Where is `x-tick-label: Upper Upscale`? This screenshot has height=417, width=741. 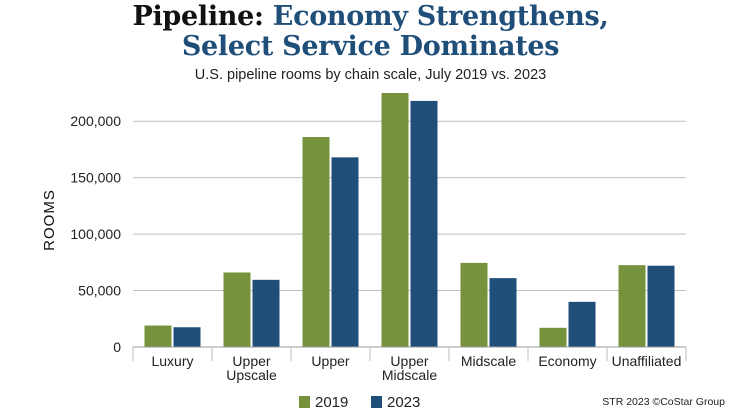
x-tick-label: Upper Upscale is located at coordinates (251, 368).